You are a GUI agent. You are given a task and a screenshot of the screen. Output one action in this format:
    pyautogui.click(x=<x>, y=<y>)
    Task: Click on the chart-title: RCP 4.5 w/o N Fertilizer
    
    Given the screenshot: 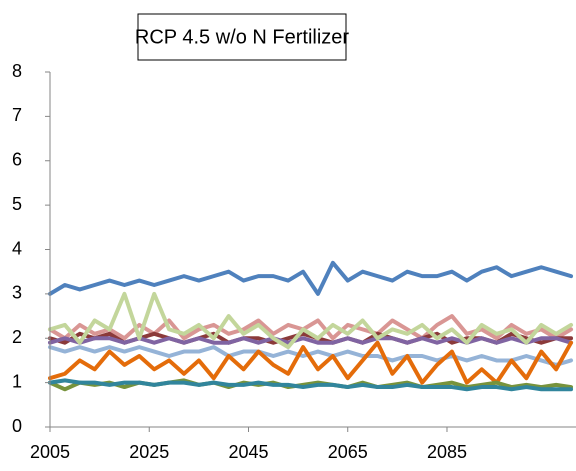 What is the action you would take?
    pyautogui.click(x=242, y=37)
    